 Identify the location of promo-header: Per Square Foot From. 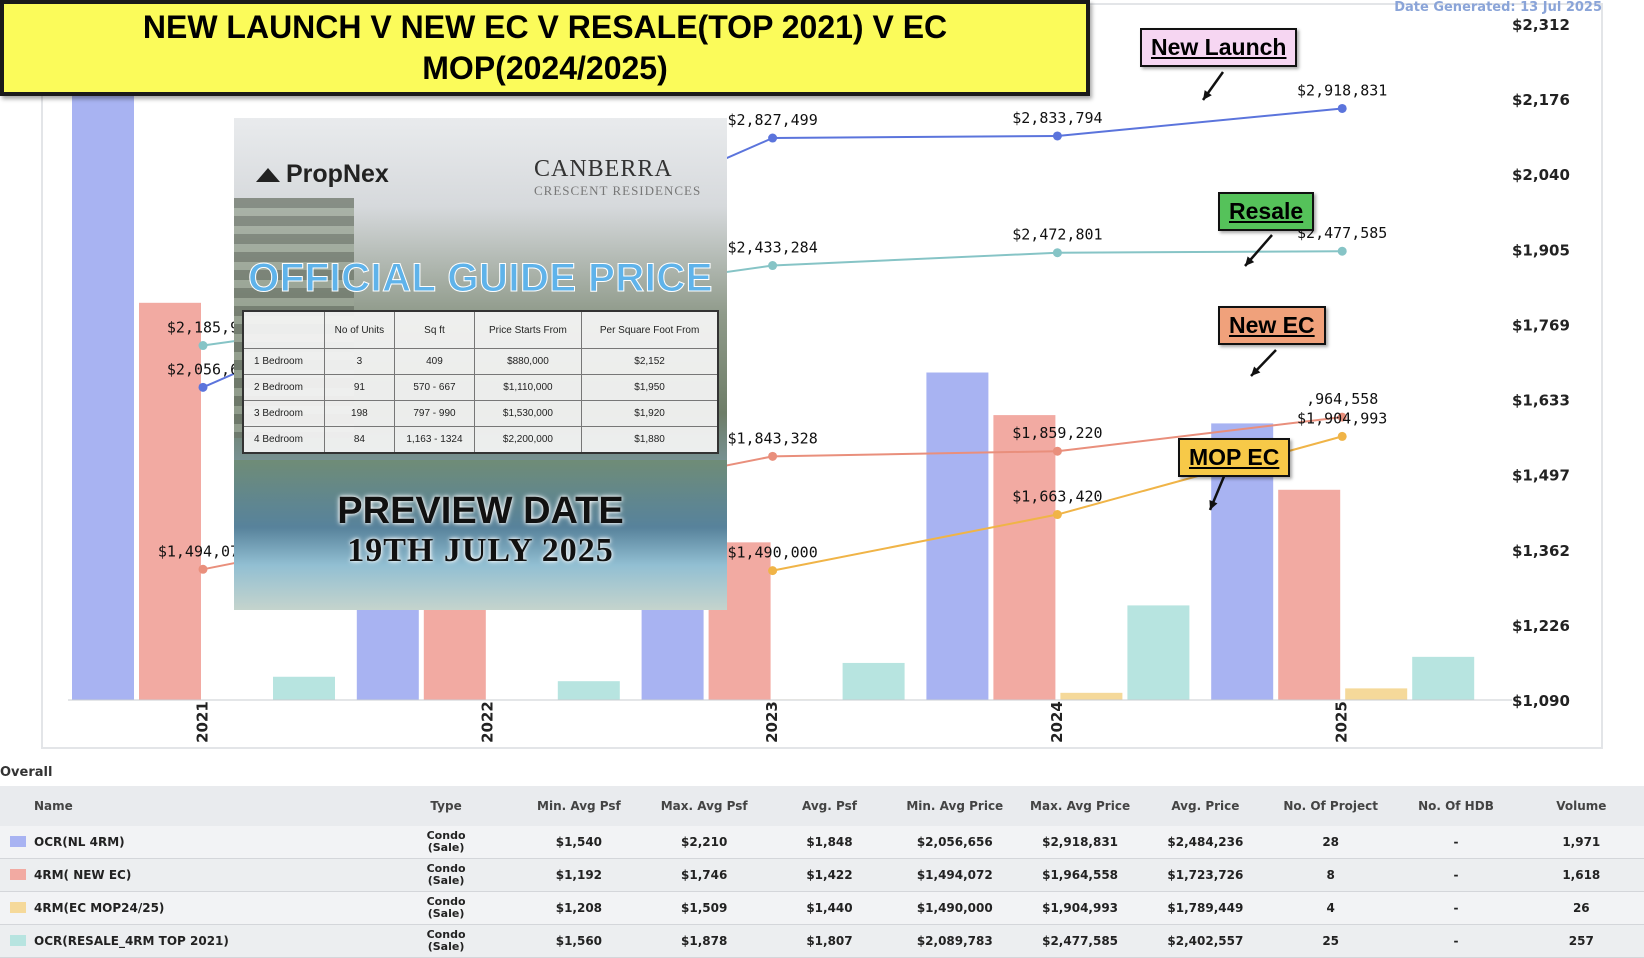
(650, 329).